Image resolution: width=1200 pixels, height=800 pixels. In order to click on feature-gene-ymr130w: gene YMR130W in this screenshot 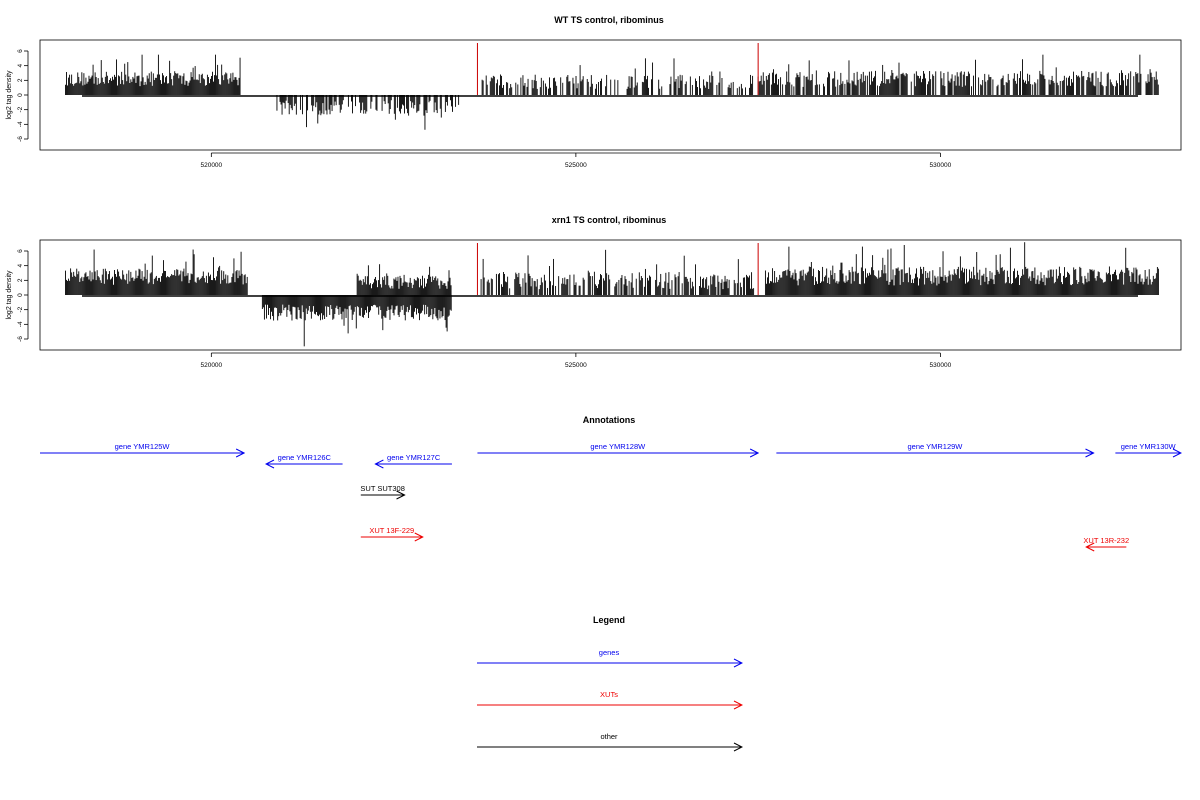, I will do `click(1148, 447)`.